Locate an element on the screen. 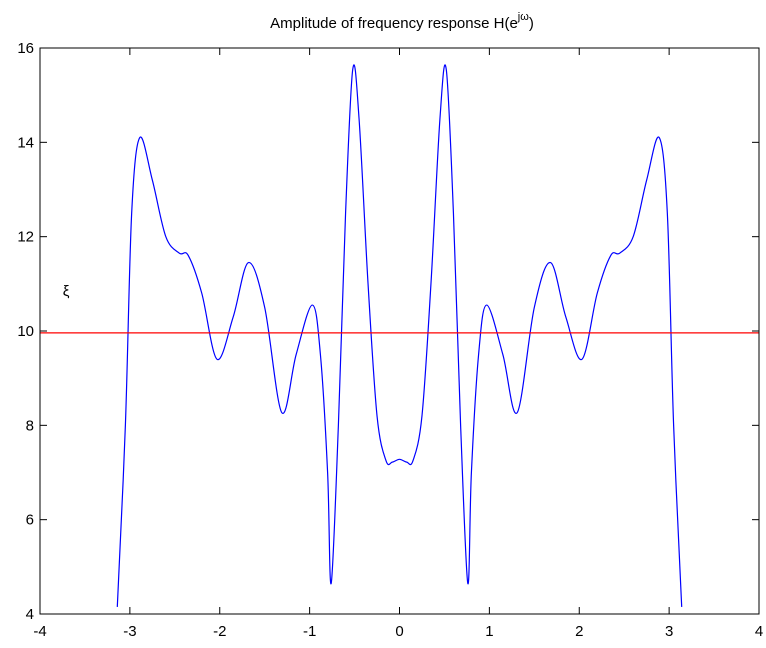 The height and width of the screenshot is (648, 766). y-tick-label: 4 is located at coordinates (30, 614).